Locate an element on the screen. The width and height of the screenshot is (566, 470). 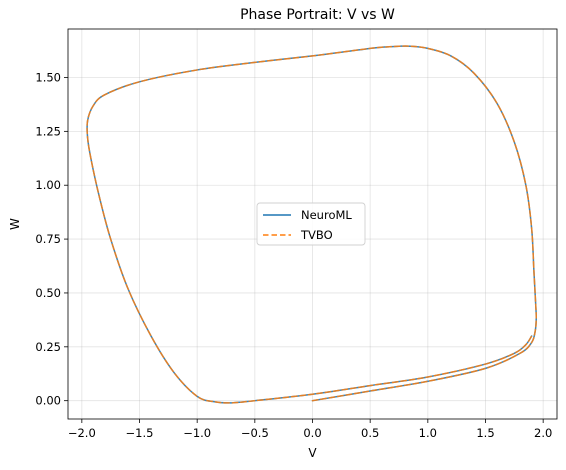
y-tick-label: 1.25 is located at coordinates (48, 131).